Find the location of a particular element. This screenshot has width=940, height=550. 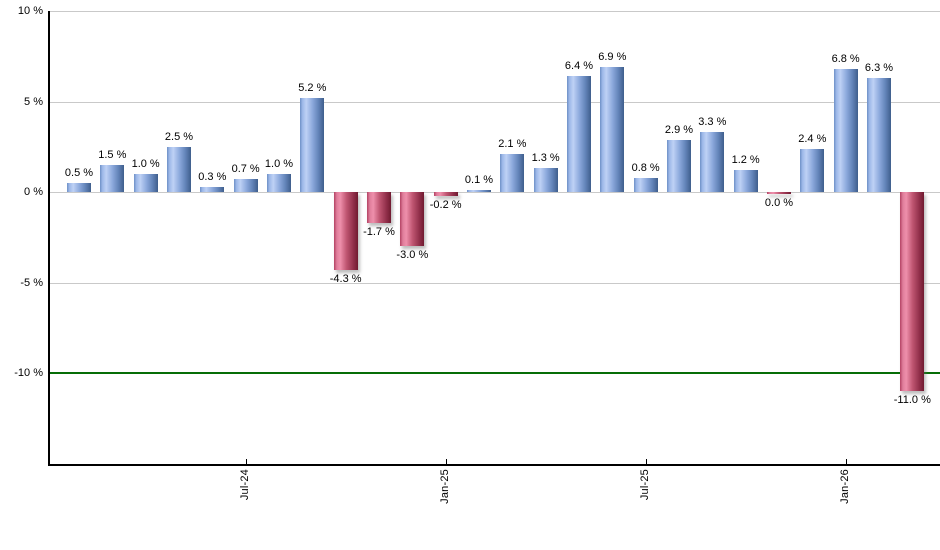

bar-value-label: 5.2 % is located at coordinates (312, 87).